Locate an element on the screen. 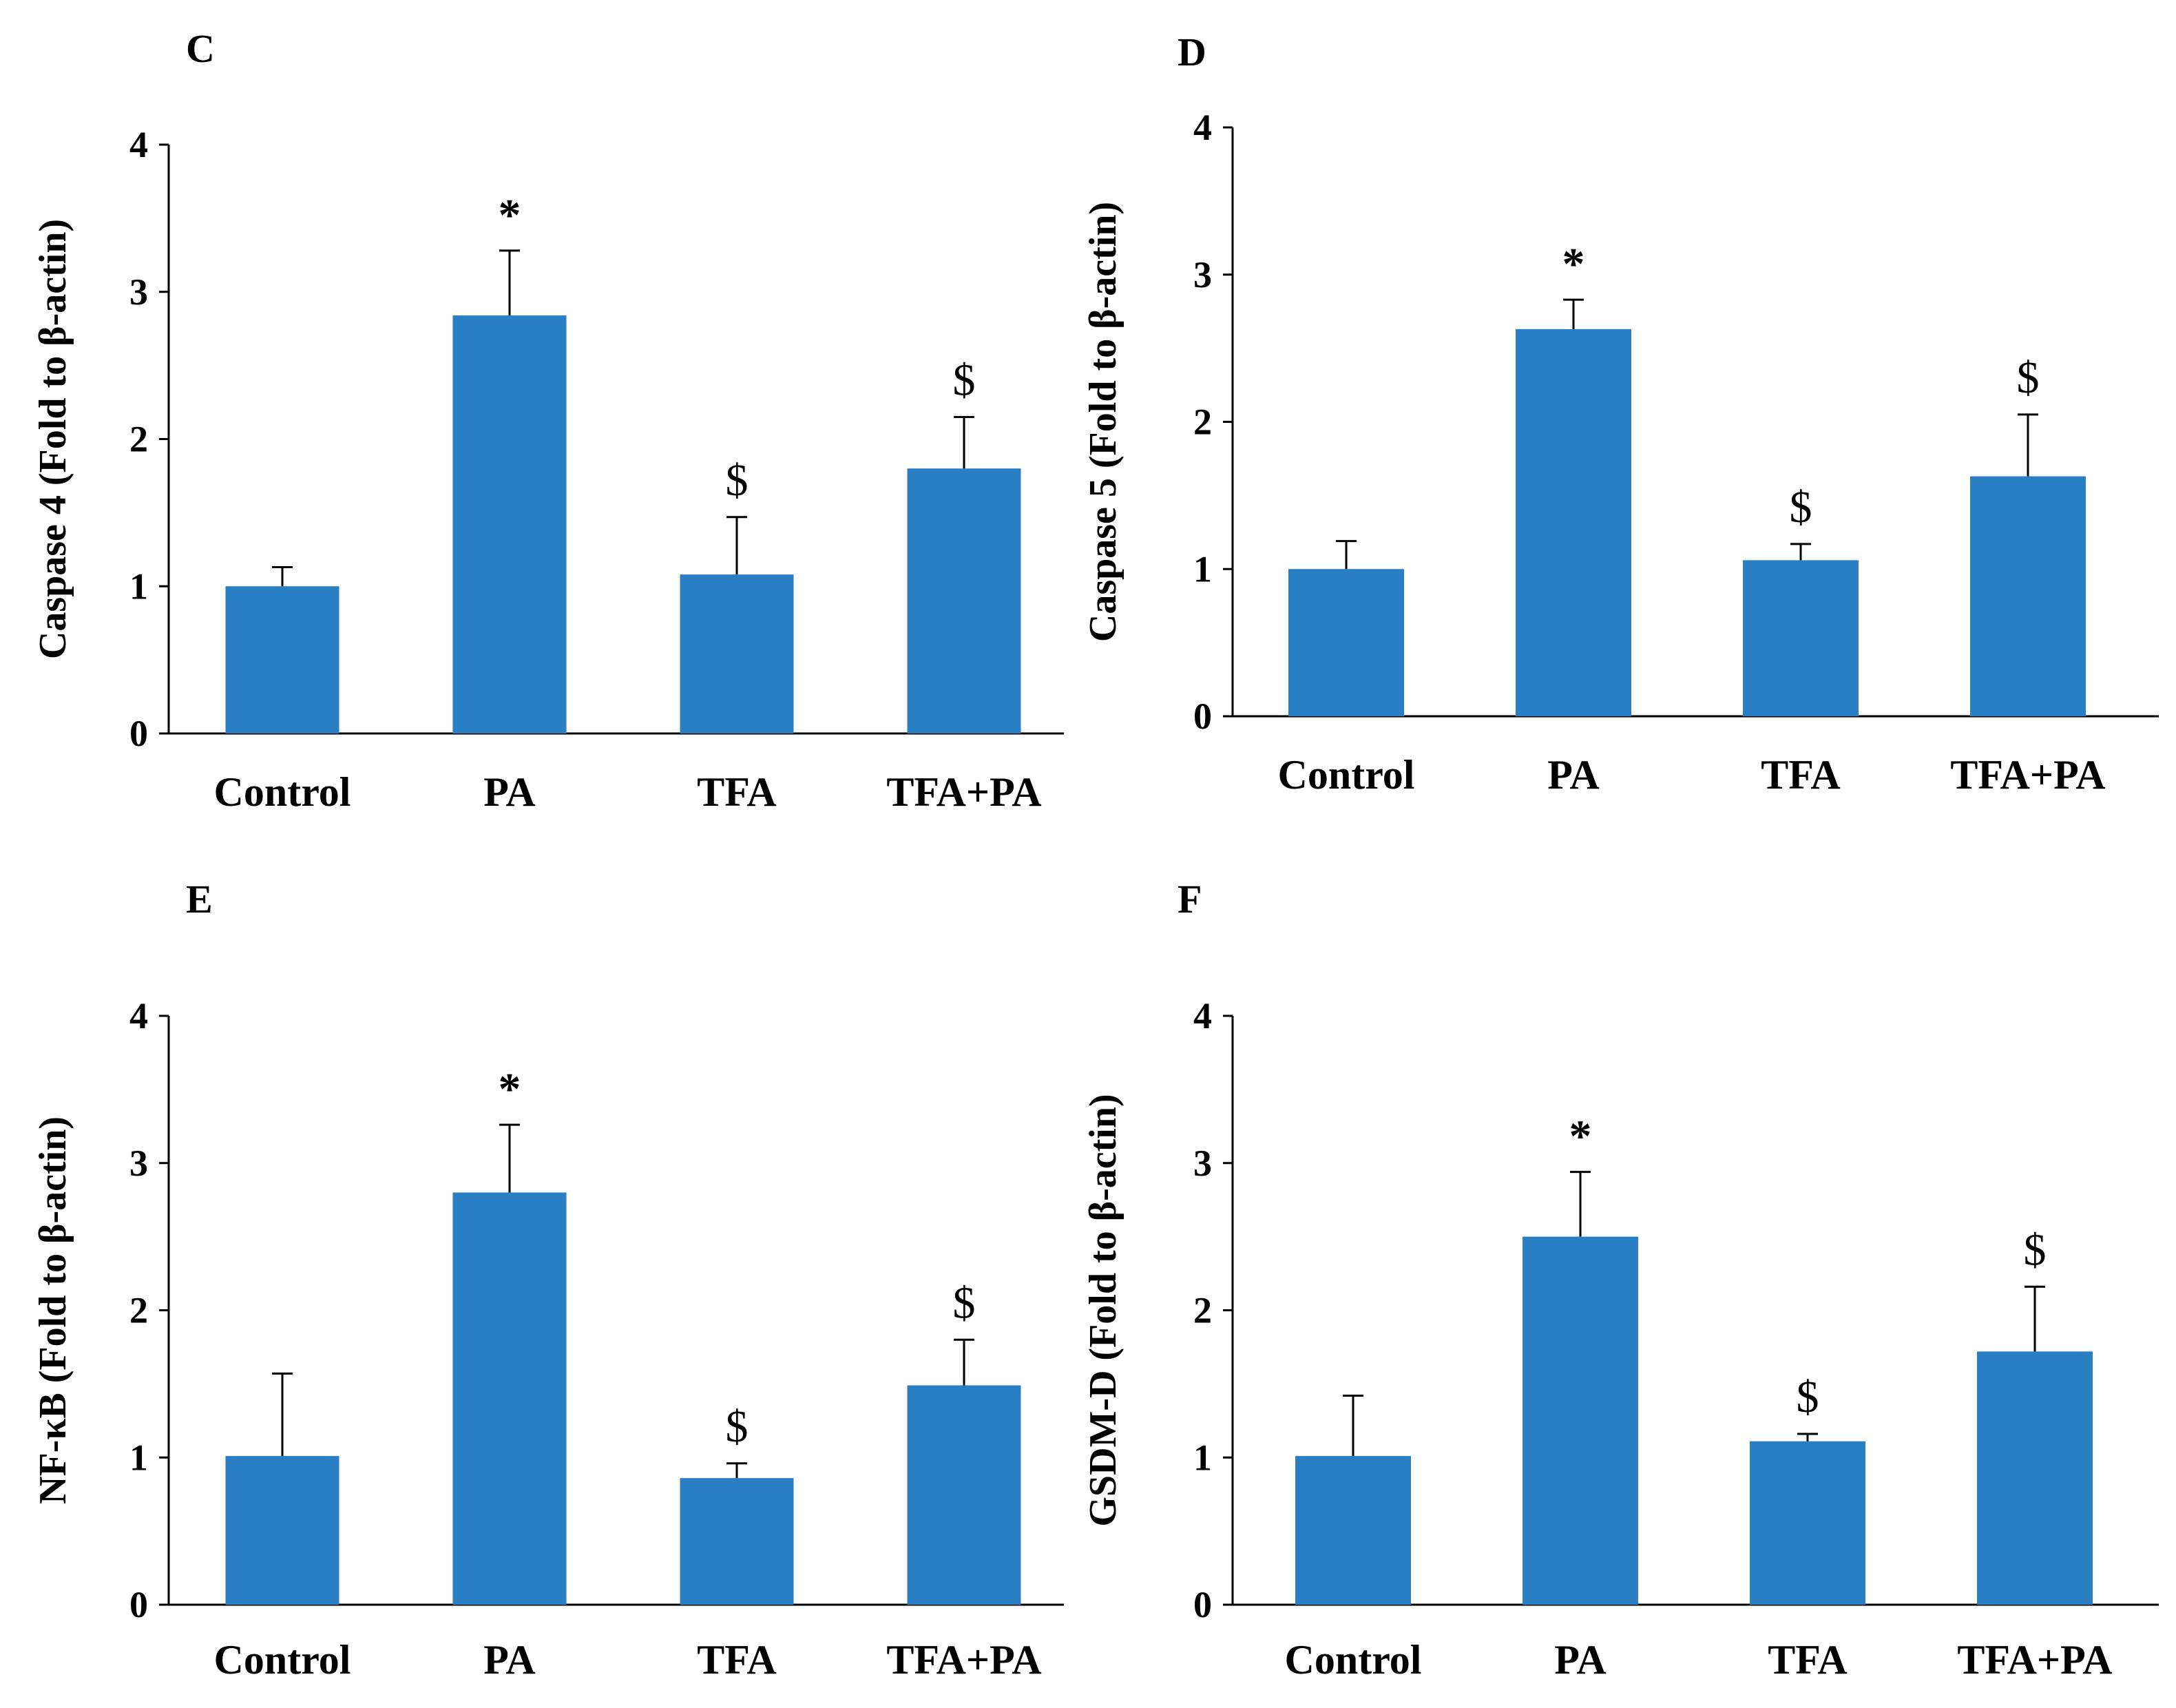 The image size is (2176, 1708). y-axis-label: GSDM-D (Fold to β-actin) is located at coordinates (1103, 1310).